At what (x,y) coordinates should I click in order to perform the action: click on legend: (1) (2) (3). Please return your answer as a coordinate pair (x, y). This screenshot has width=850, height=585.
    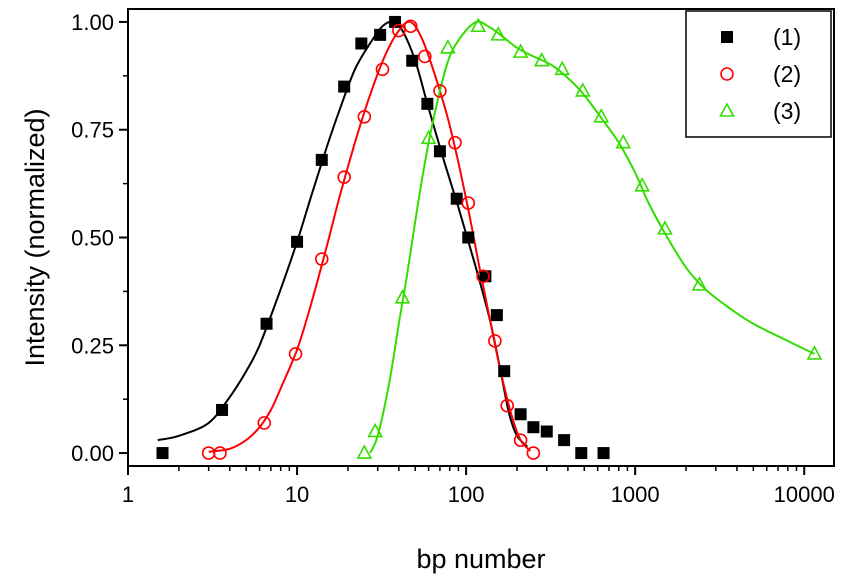
    Looking at the image, I should click on (758, 74).